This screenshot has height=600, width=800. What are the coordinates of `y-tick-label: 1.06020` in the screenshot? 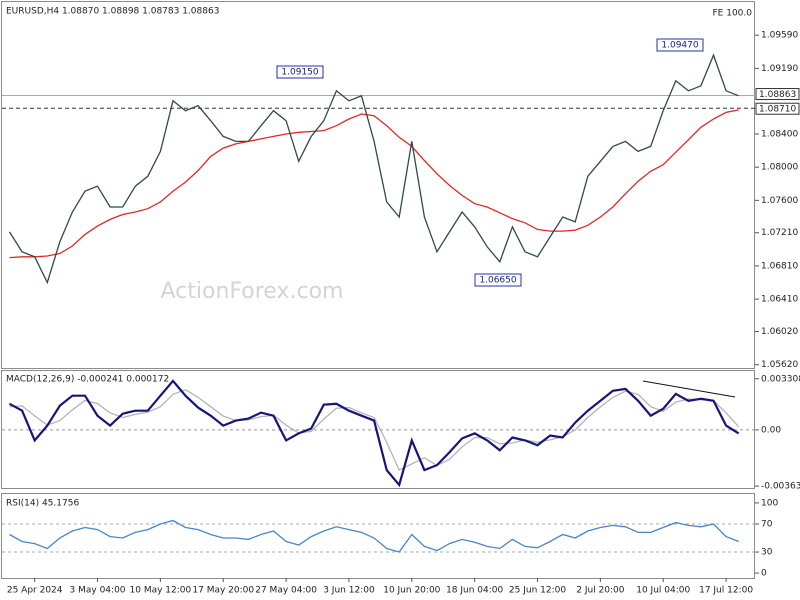 It's located at (779, 332).